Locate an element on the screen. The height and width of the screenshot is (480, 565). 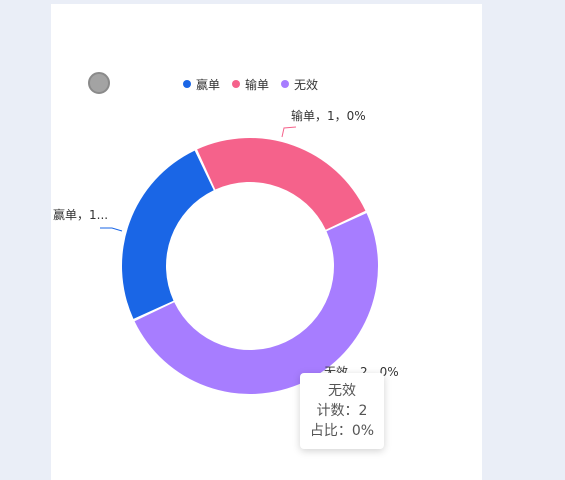
chart-tooltip: 无效 计数：2 占比：0% is located at coordinates (342, 411).